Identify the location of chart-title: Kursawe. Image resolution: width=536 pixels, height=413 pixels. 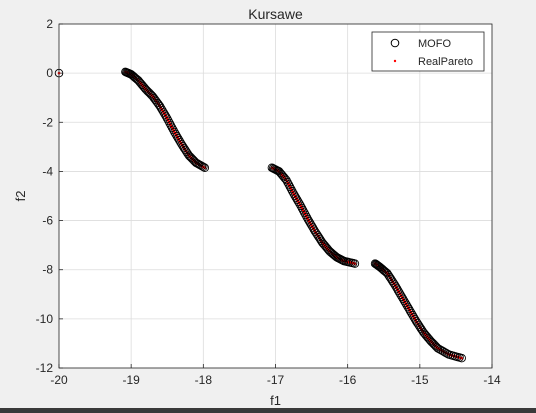
(275, 14).